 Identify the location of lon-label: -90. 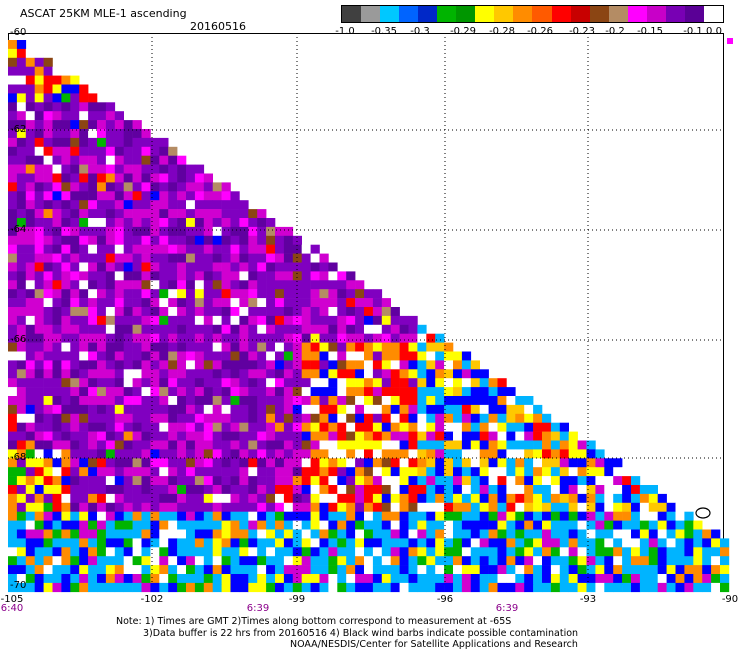
(730, 599).